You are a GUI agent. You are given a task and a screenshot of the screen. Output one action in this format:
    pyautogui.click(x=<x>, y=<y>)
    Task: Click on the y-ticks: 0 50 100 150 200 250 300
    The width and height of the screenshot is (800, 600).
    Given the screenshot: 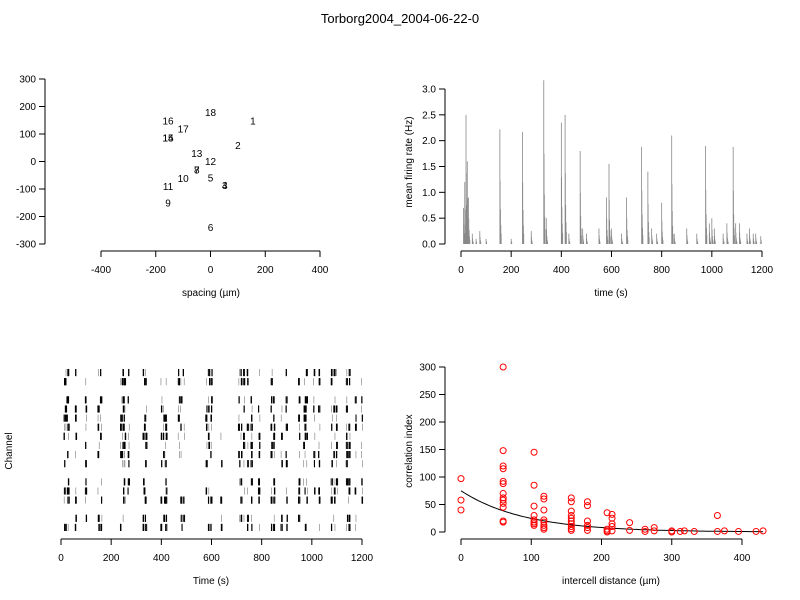 What is the action you would take?
    pyautogui.click(x=432, y=451)
    